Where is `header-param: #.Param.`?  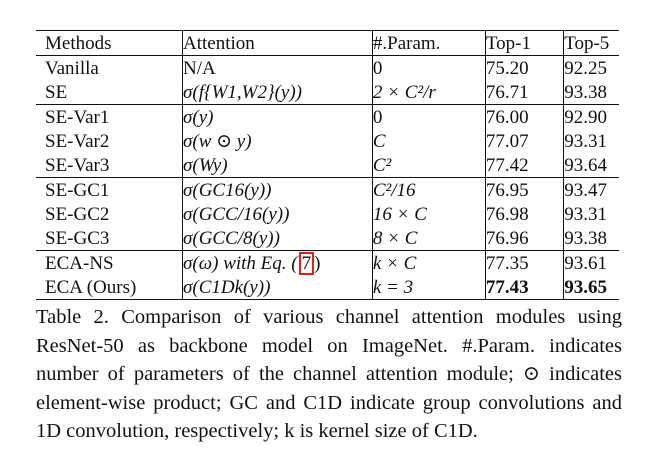 header-param: #.Param. is located at coordinates (429, 43).